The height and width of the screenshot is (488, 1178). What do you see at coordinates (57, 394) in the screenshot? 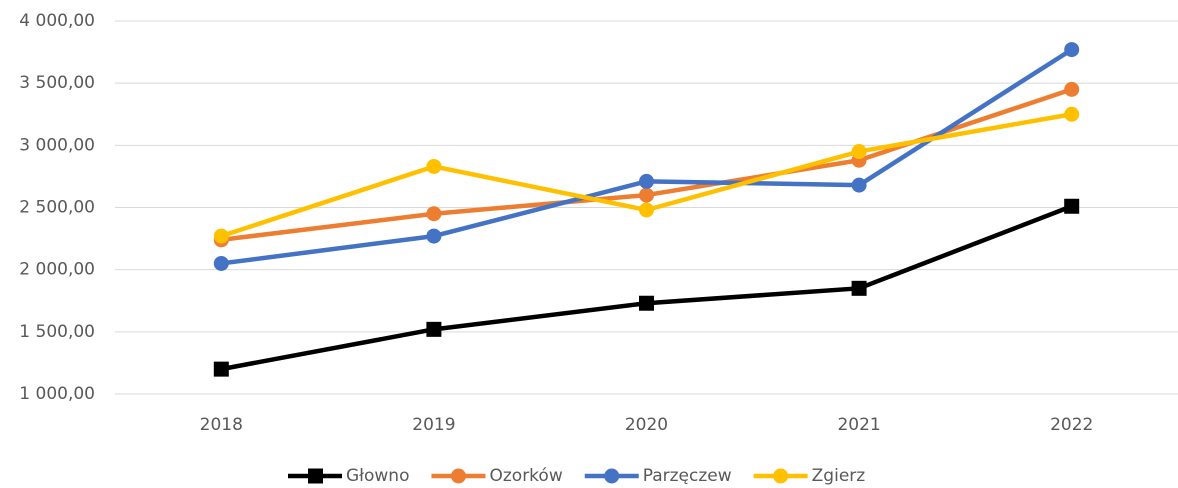
I see `y-tick-label: 1 000,00` at bounding box center [57, 394].